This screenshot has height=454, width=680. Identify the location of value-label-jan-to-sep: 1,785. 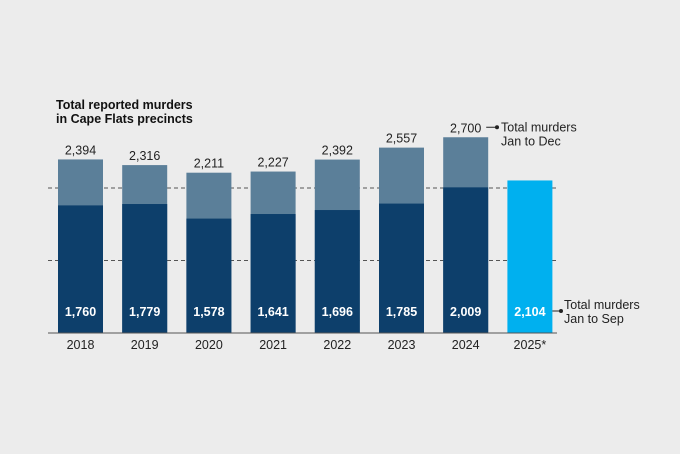
(401, 312).